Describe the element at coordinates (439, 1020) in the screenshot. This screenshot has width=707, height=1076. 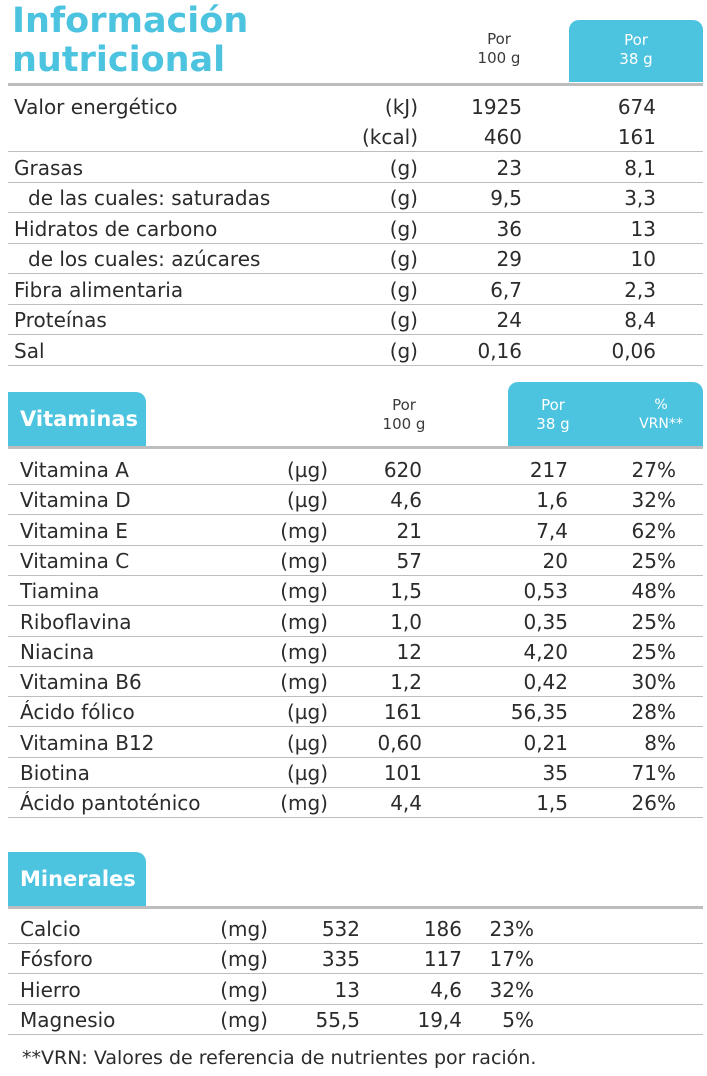
I see `value-per-38g: 19,4` at that location.